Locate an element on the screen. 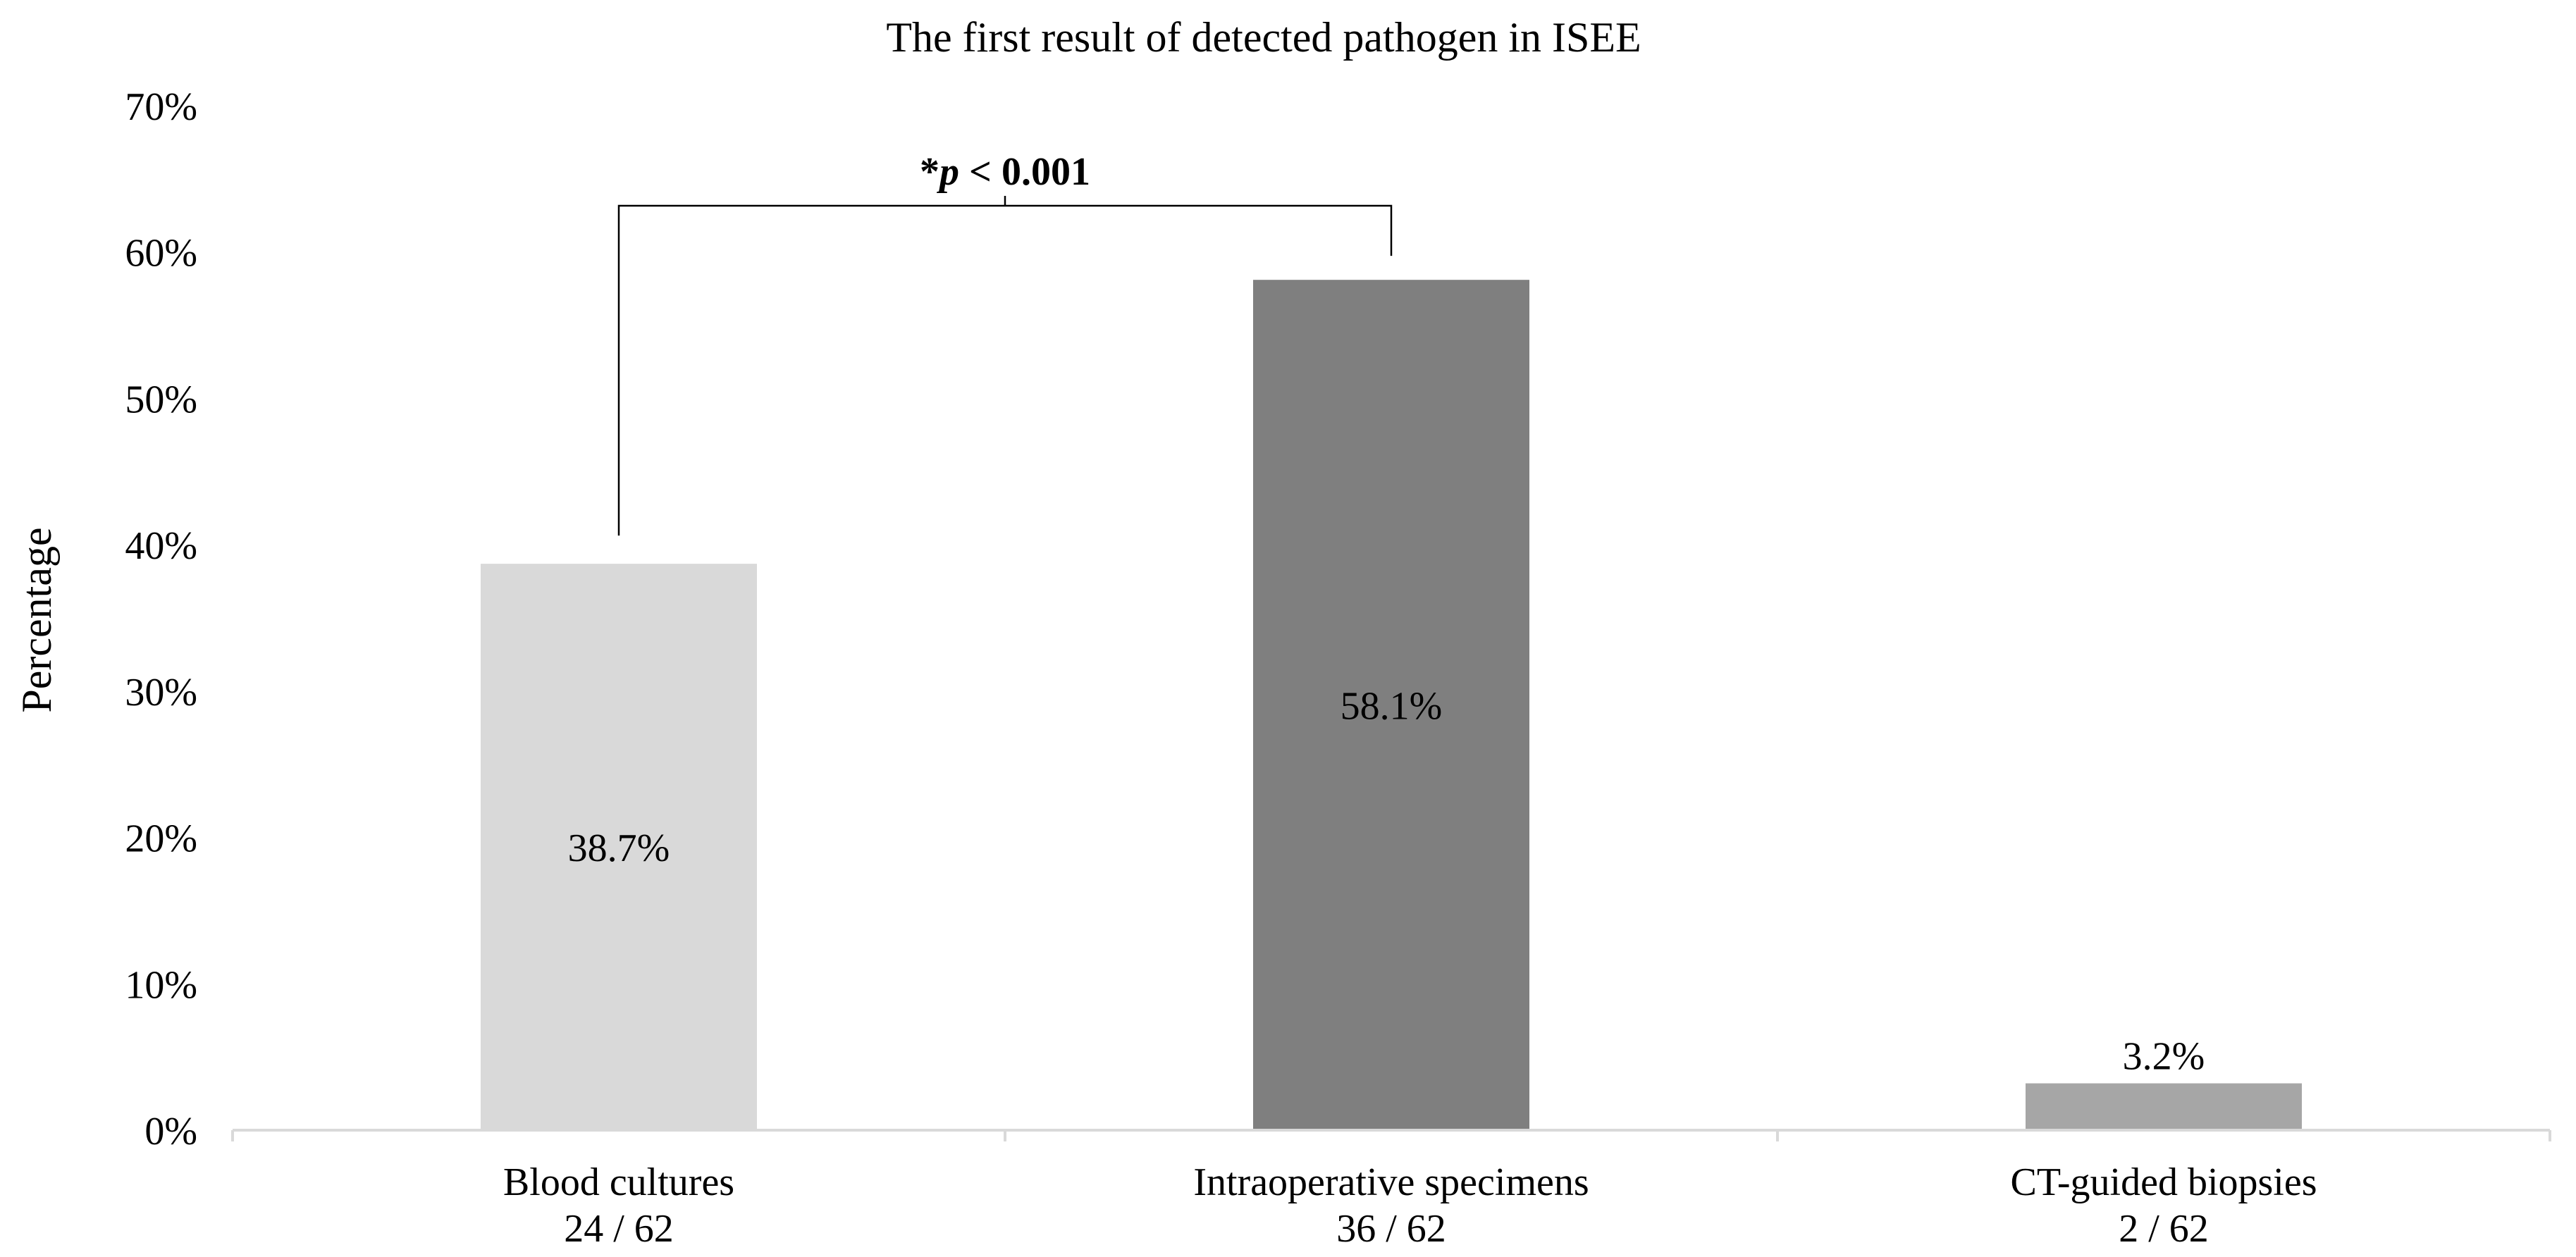  y-tick-label: 60% is located at coordinates (161, 253).